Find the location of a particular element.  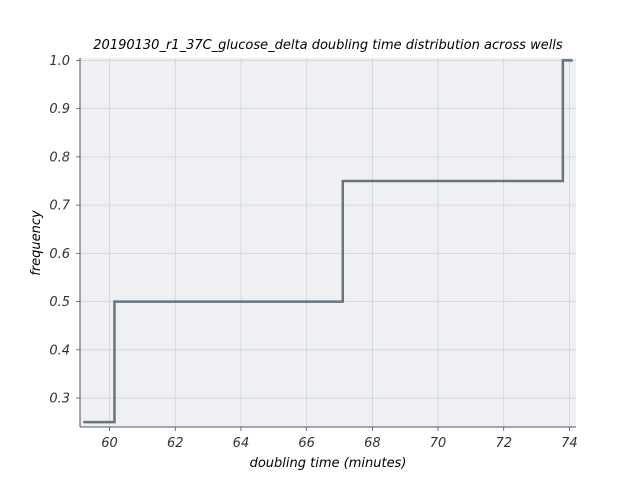

x-tick-label: 62 is located at coordinates (175, 443).